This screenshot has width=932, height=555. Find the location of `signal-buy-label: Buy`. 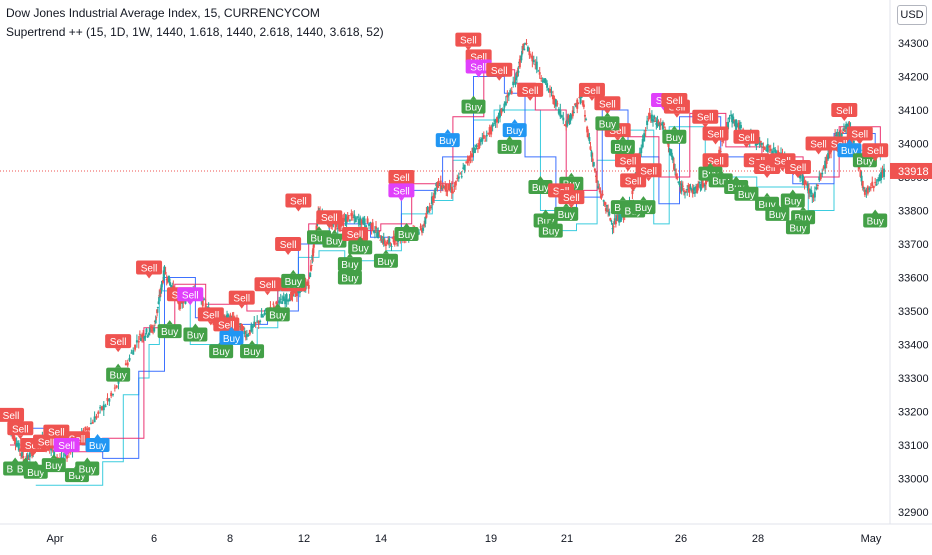

signal-buy-label: Buy is located at coordinates (720, 181).